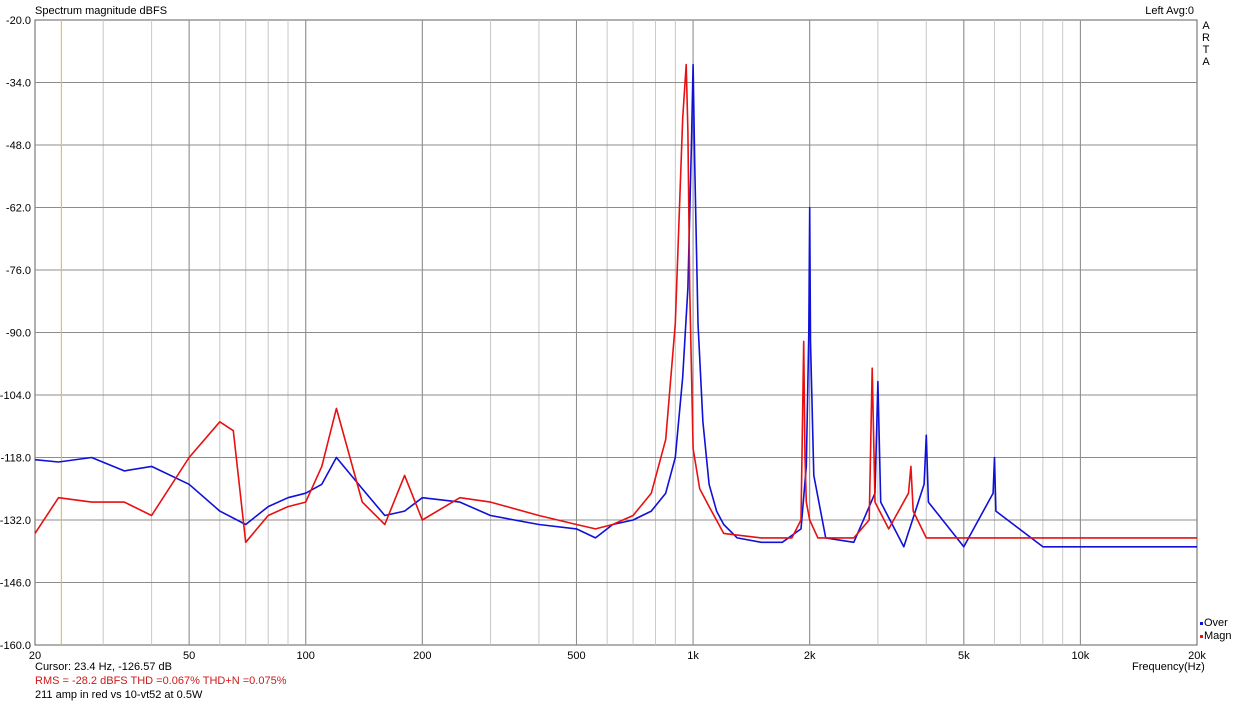  I want to click on arta-letter: R, so click(1206, 38).